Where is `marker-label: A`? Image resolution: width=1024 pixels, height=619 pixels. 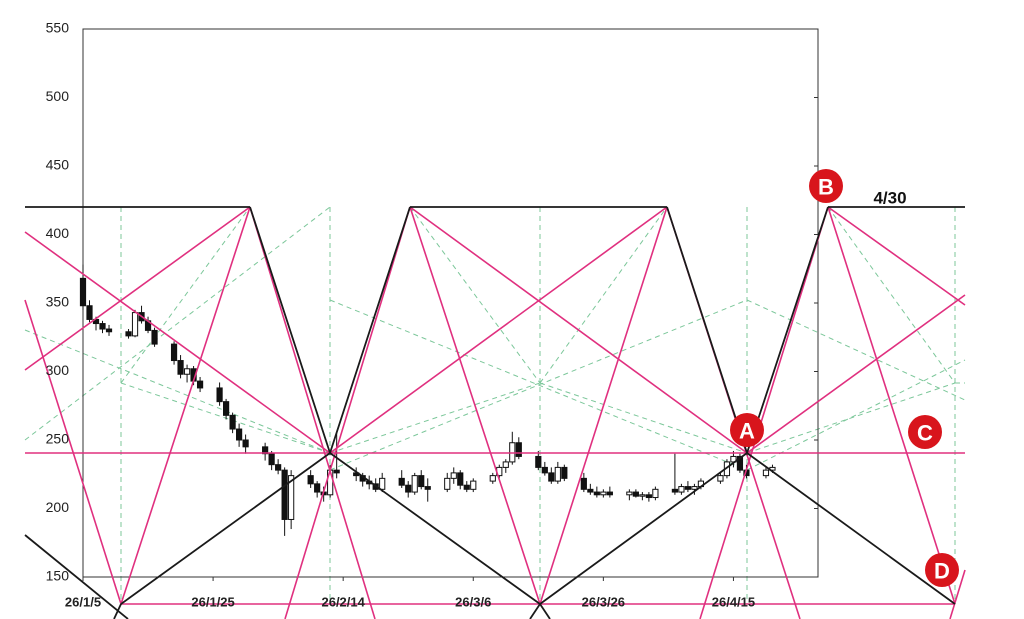 marker-label: A is located at coordinates (747, 431).